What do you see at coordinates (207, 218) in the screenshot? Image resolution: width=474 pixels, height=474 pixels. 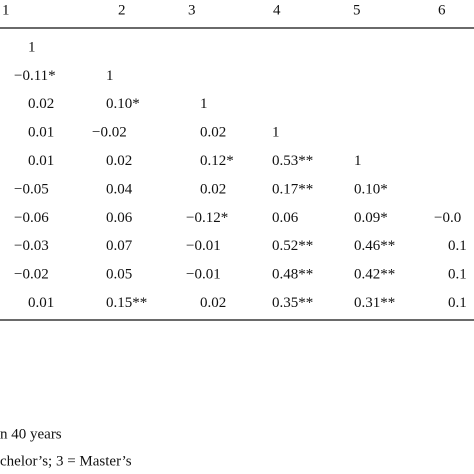 I see `table-cell: −0.12*` at bounding box center [207, 218].